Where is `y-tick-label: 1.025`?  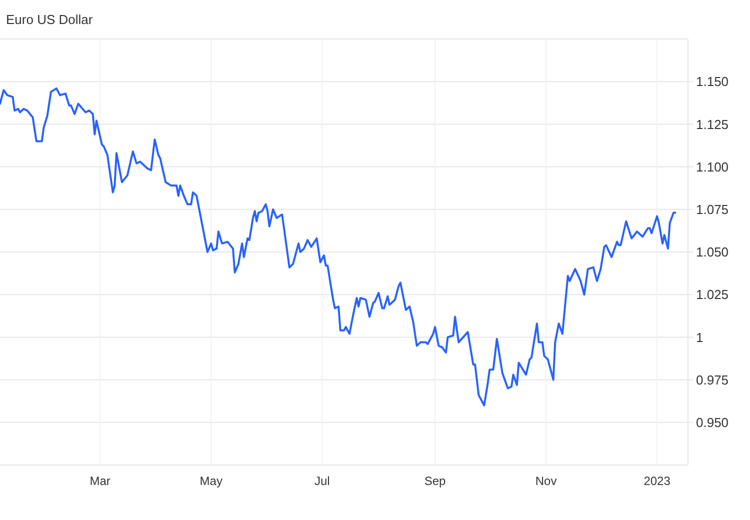 y-tick-label: 1.025 is located at coordinates (712, 294).